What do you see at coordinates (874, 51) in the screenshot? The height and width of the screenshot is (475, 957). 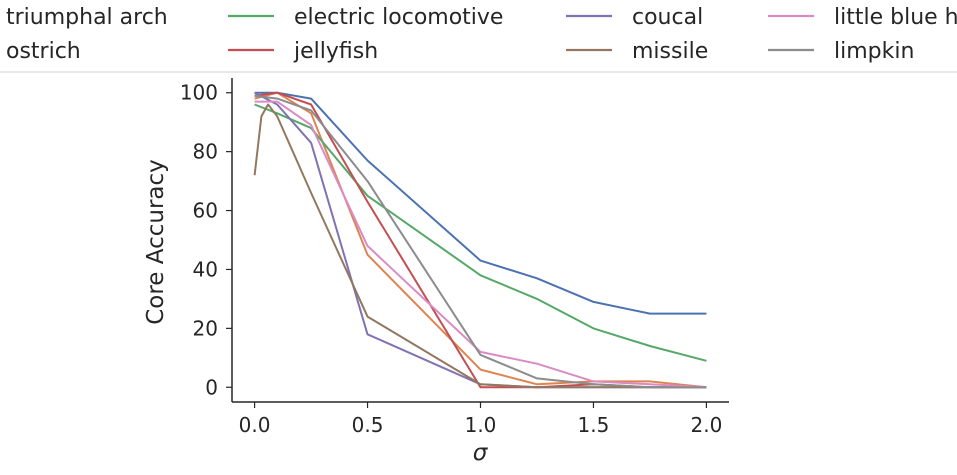 I see `legend-label-limpkin: limpkin` at bounding box center [874, 51].